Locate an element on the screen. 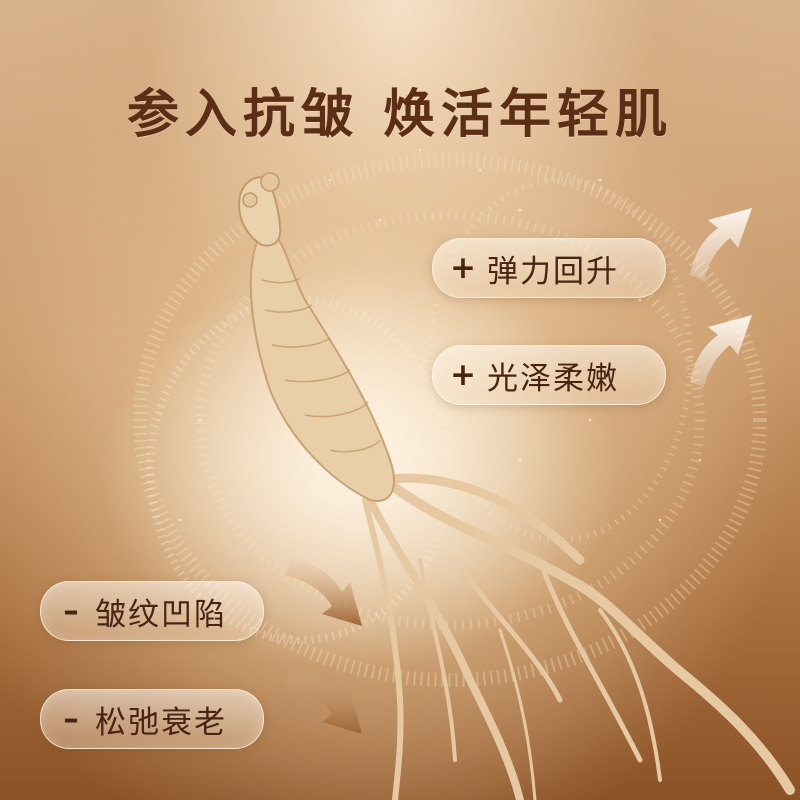 This screenshot has width=800, height=800. benefit-radiance-badge: + 光泽柔嫩 is located at coordinates (549, 375).